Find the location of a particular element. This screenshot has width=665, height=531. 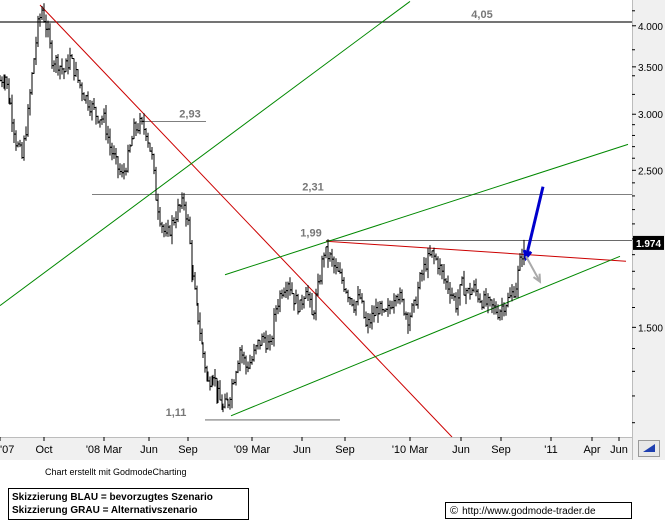

chart-scroll-button is located at coordinates (649, 448).